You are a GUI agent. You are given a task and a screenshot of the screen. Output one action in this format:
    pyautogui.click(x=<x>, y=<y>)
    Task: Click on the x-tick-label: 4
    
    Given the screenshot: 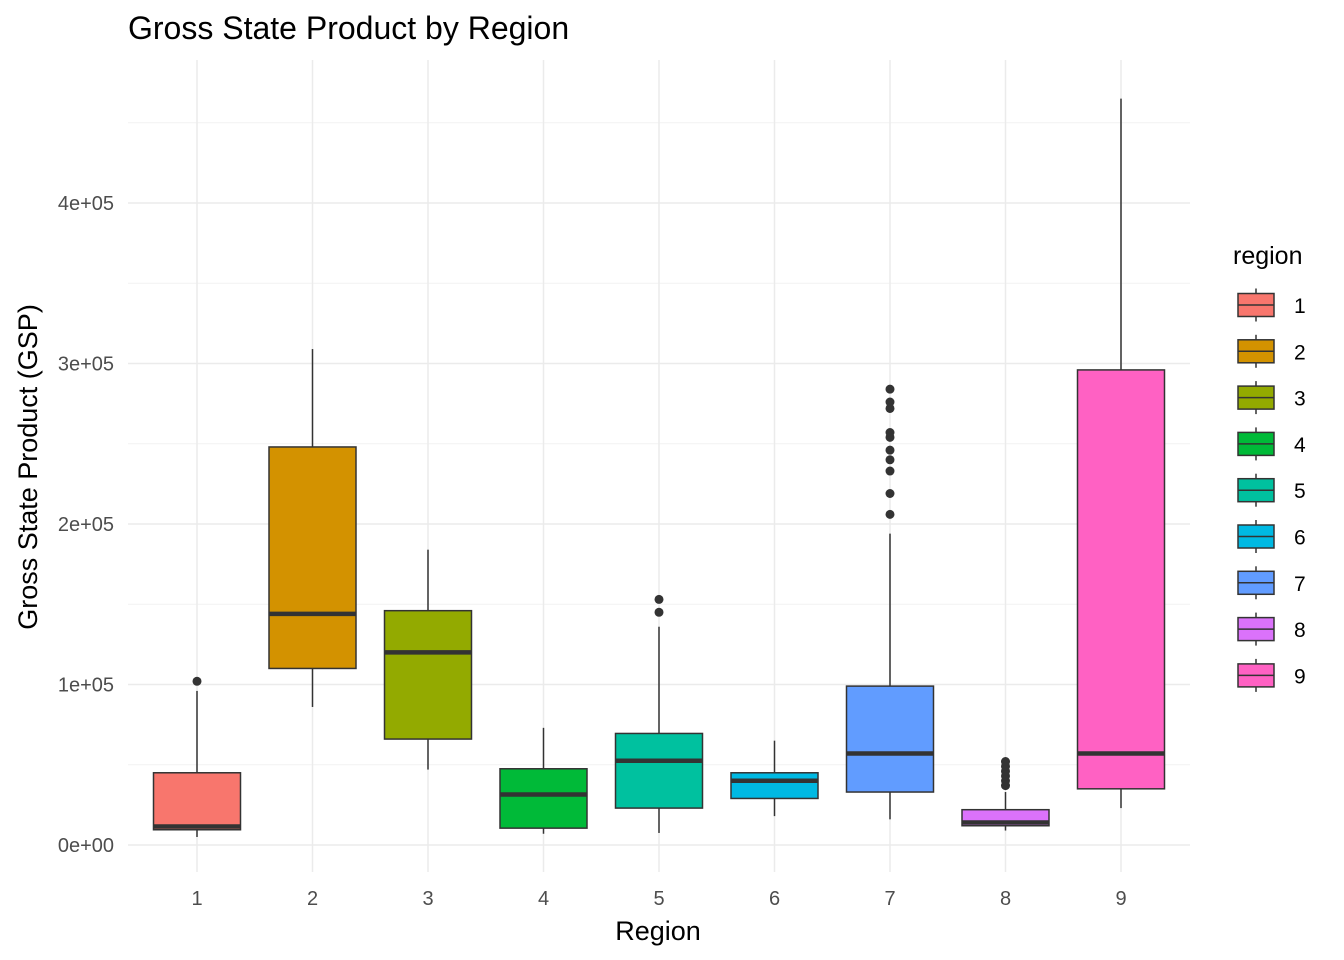 What is the action you would take?
    pyautogui.click(x=543, y=899)
    